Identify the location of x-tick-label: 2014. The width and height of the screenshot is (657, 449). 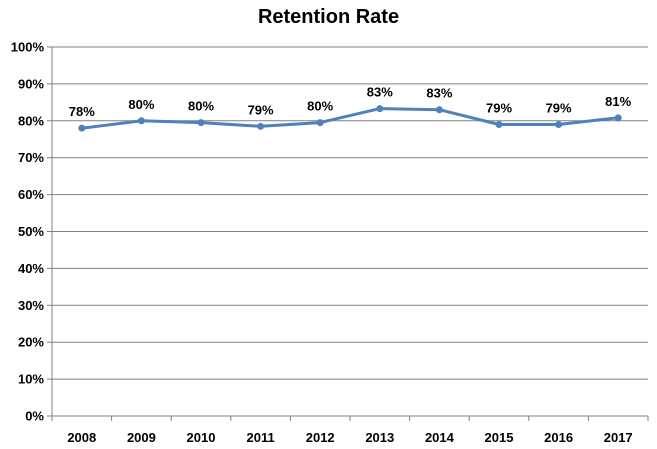
(440, 437).